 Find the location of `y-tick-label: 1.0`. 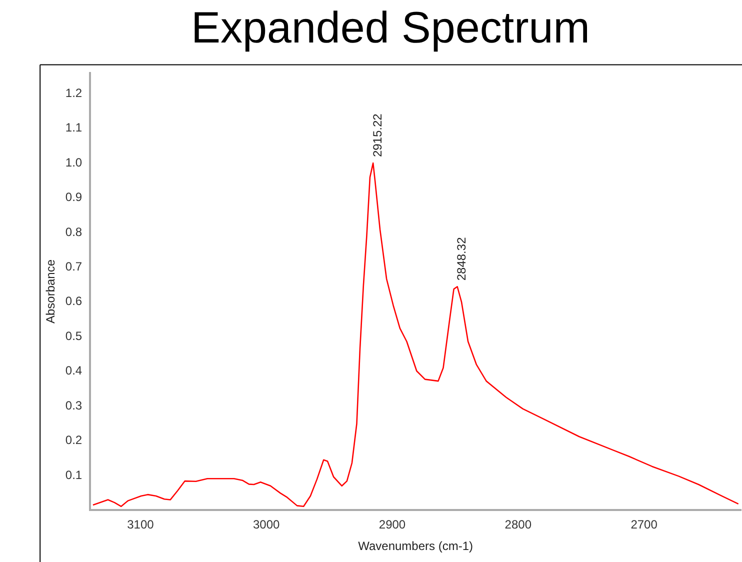

y-tick-label: 1.0 is located at coordinates (73, 162).